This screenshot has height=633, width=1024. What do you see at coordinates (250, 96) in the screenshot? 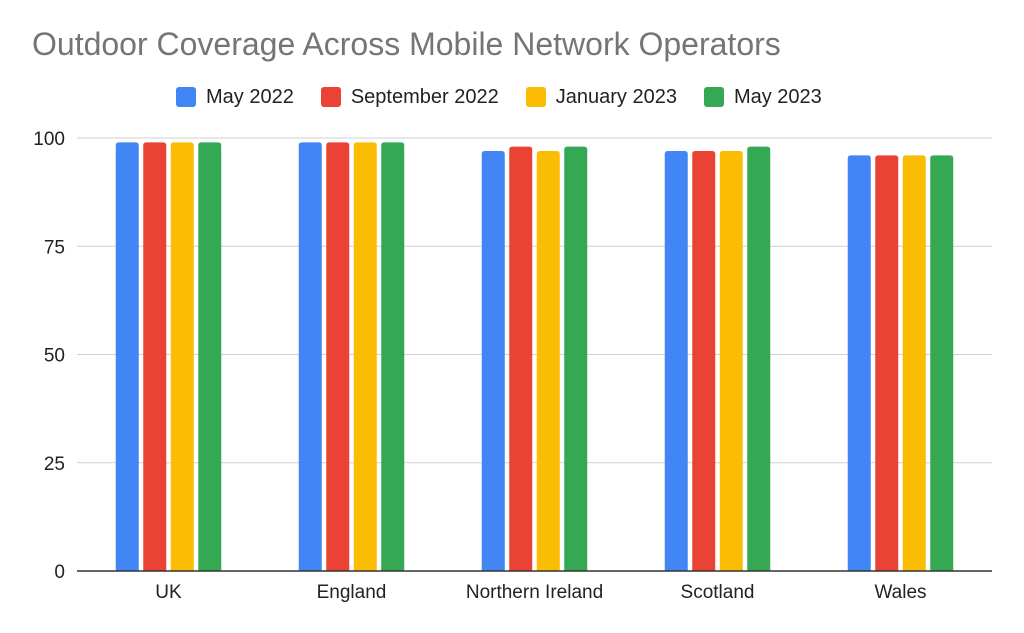
I see `legend-label: May 2022` at bounding box center [250, 96].